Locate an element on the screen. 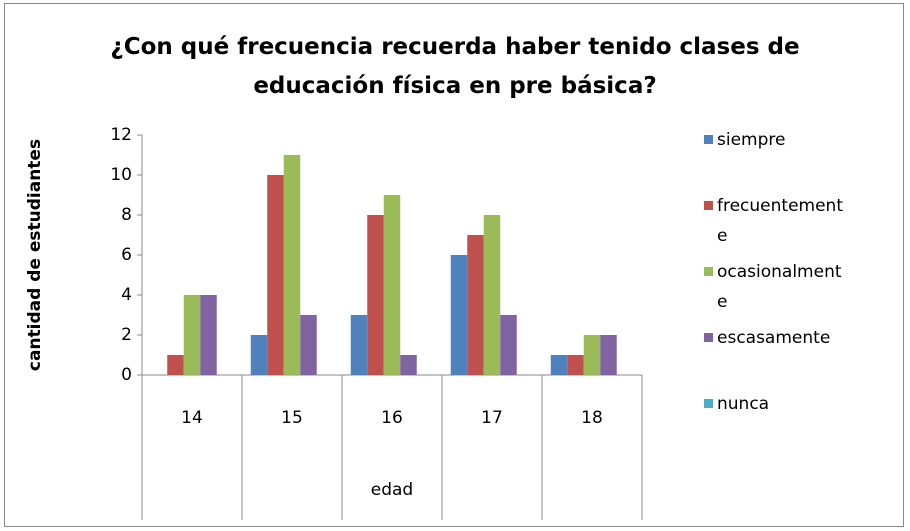  y-tick-label: 12 is located at coordinates (121, 135).